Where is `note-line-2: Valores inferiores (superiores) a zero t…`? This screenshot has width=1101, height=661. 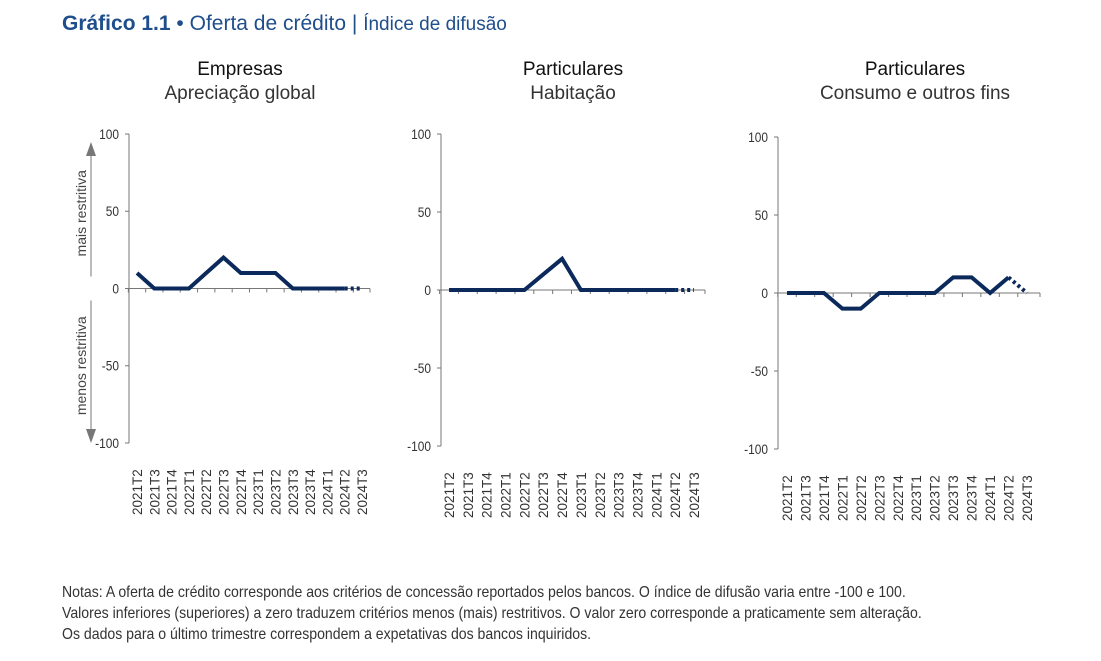
note-line-2: Valores inferiores (superiores) a zero t… is located at coordinates (492, 613).